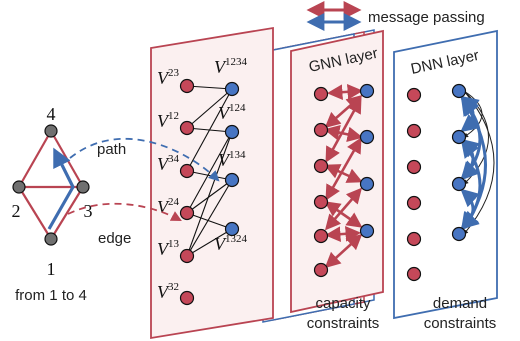 The width and height of the screenshot is (520, 341). Describe the element at coordinates (436, 182) in the screenshot. I see `dnn-nodes` at that location.